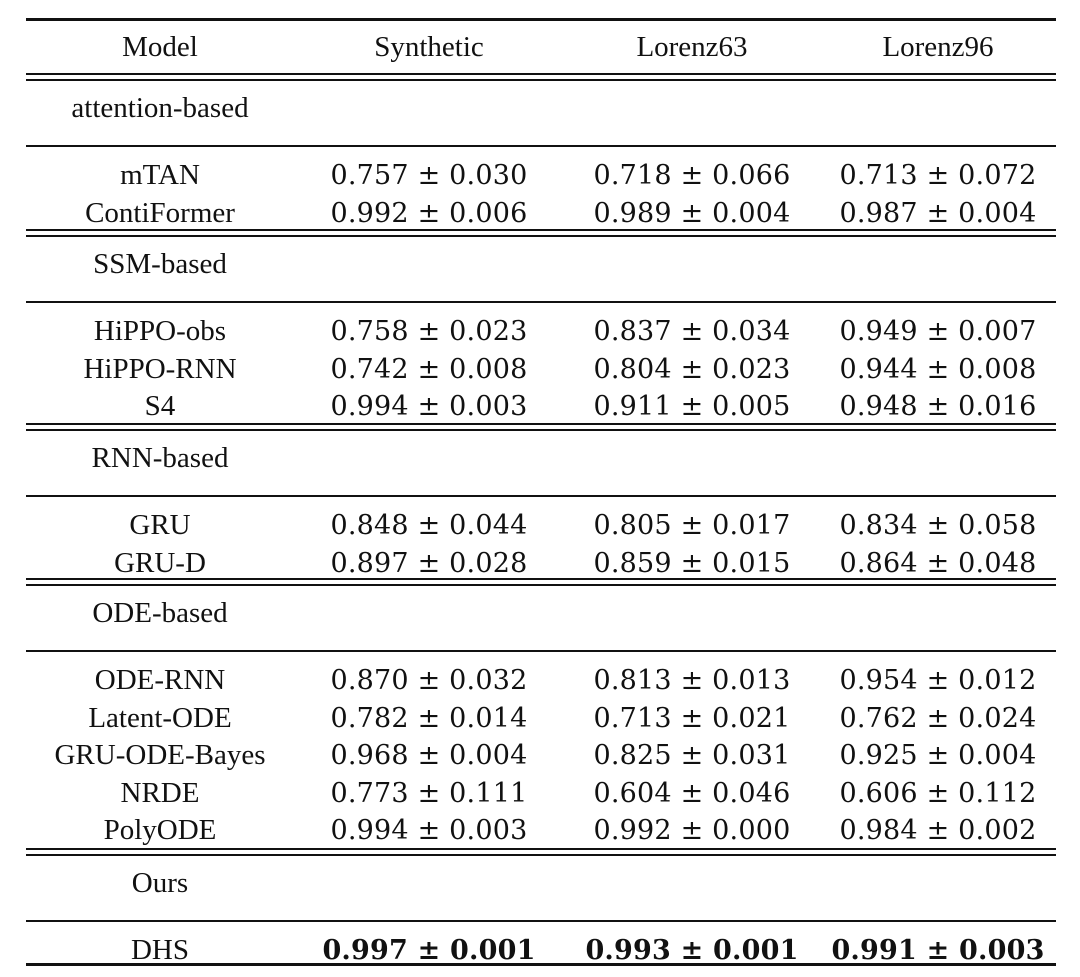  I want to click on metric-value: 0.773 ± 0.111, so click(429, 793).